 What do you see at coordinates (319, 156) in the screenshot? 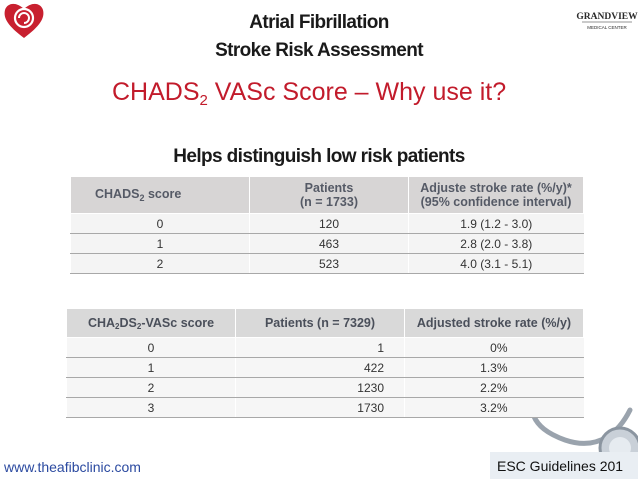
I see `section-heading: Helps distinguish low risk patients` at bounding box center [319, 156].